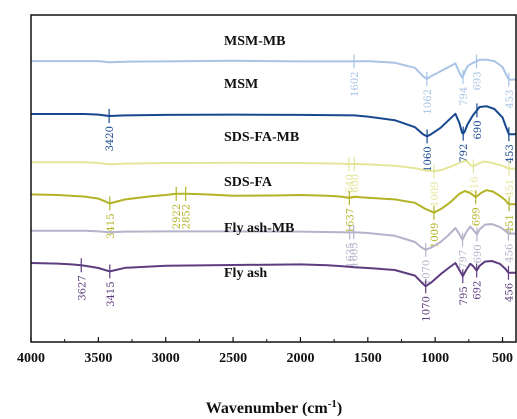 Image resolution: width=517 pixels, height=419 pixels. Describe the element at coordinates (177, 216) in the screenshot. I see `peak-label: 2922` at that location.